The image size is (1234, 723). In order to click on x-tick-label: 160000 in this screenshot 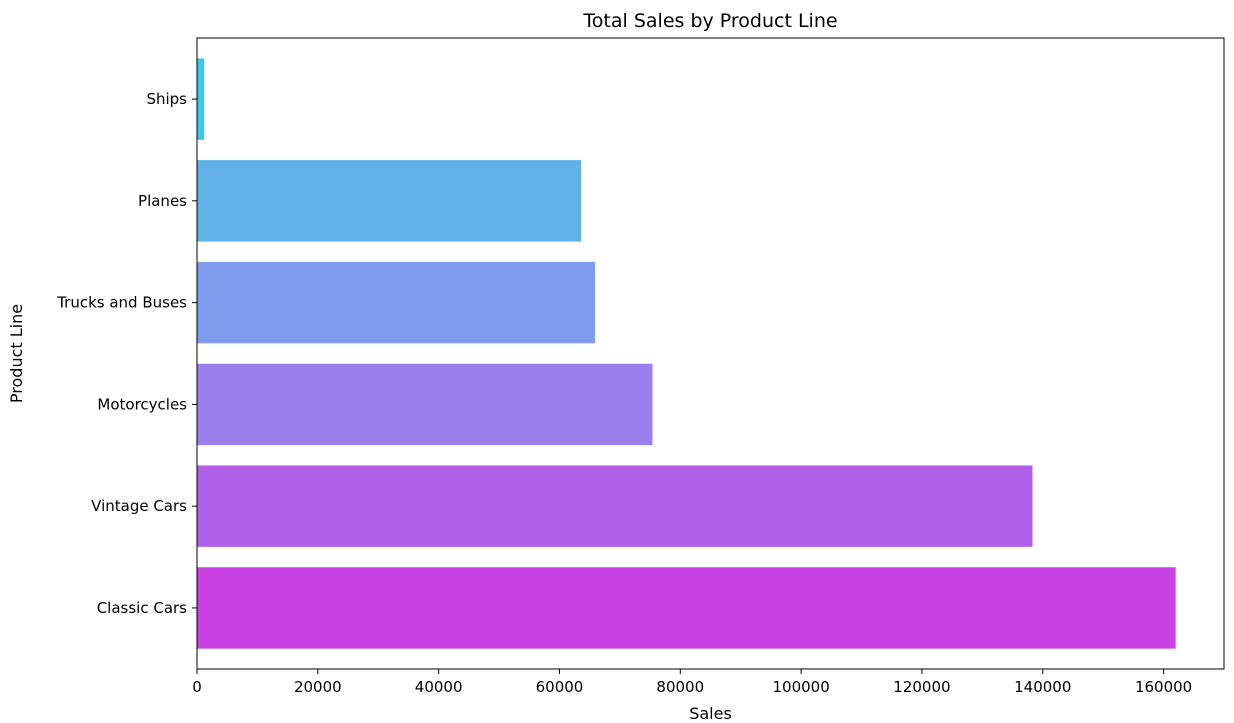, I will do `click(1163, 687)`.